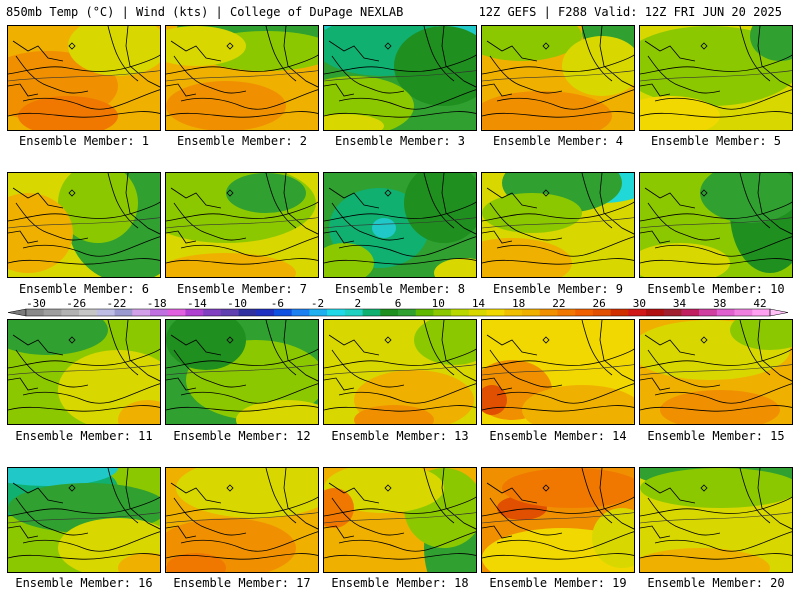  Describe the element at coordinates (36, 304) in the screenshot. I see `colorbar-tick-label: -30` at that location.